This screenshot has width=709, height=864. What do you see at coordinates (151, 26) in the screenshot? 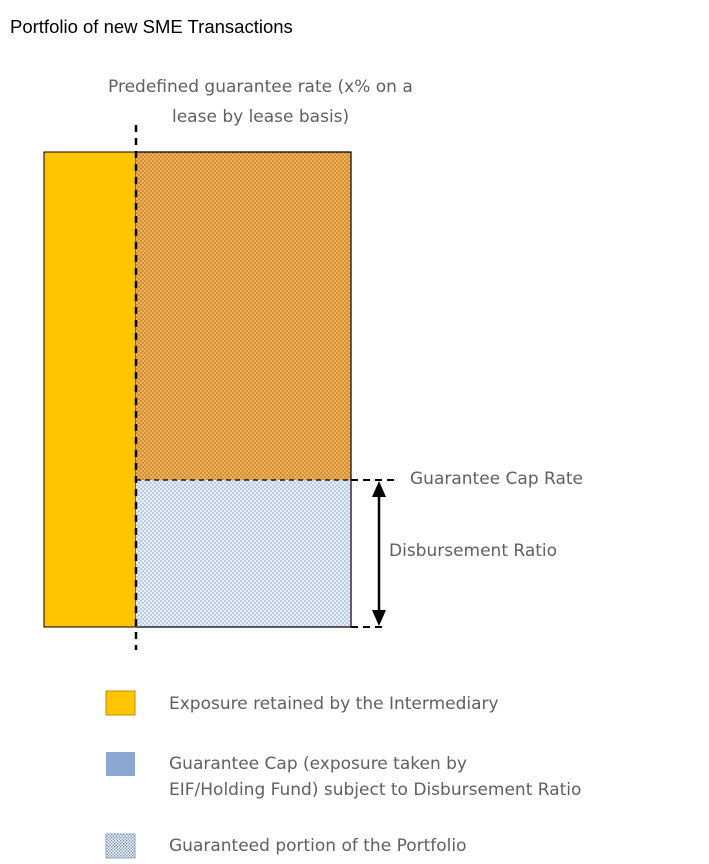
I see `diagram-title: Portfolio of new SME Transactions` at bounding box center [151, 26].